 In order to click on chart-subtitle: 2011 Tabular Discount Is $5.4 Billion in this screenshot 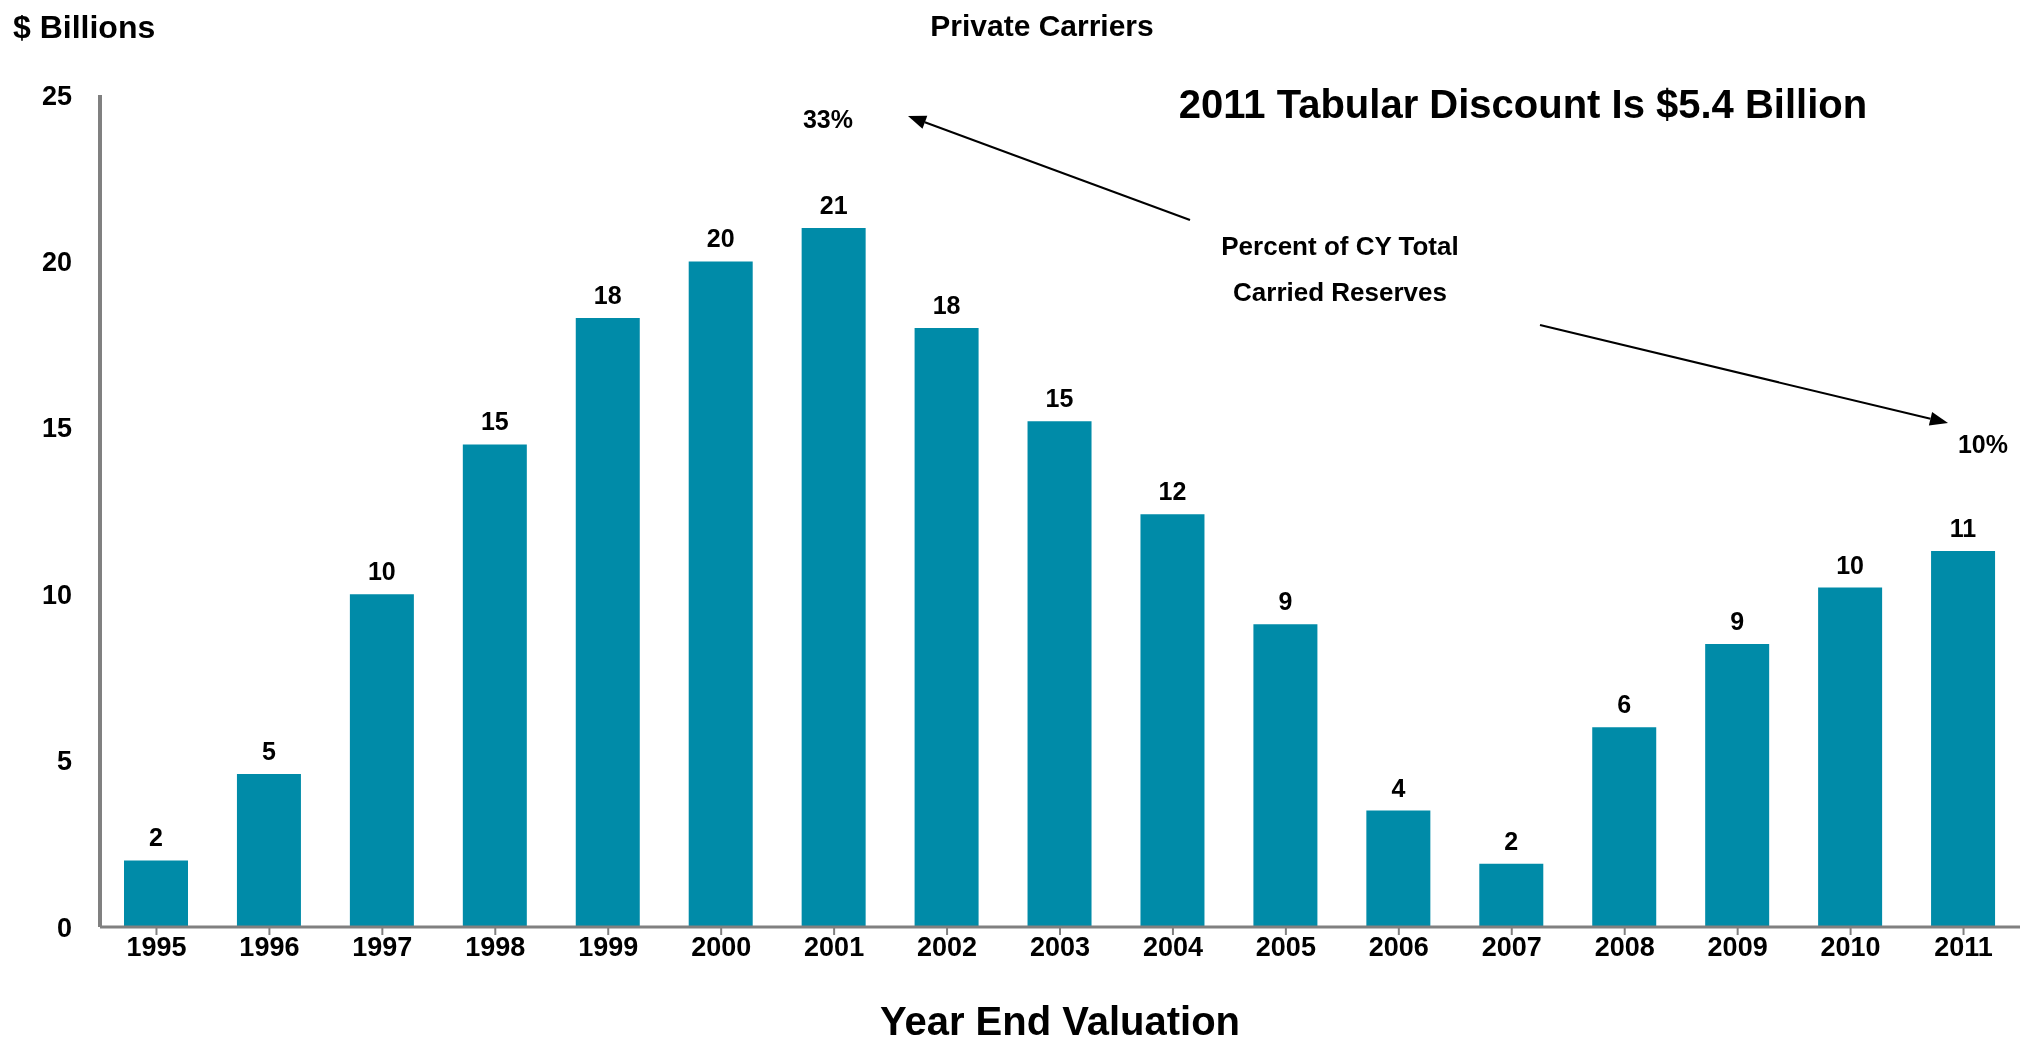, I will do `click(1523, 104)`.